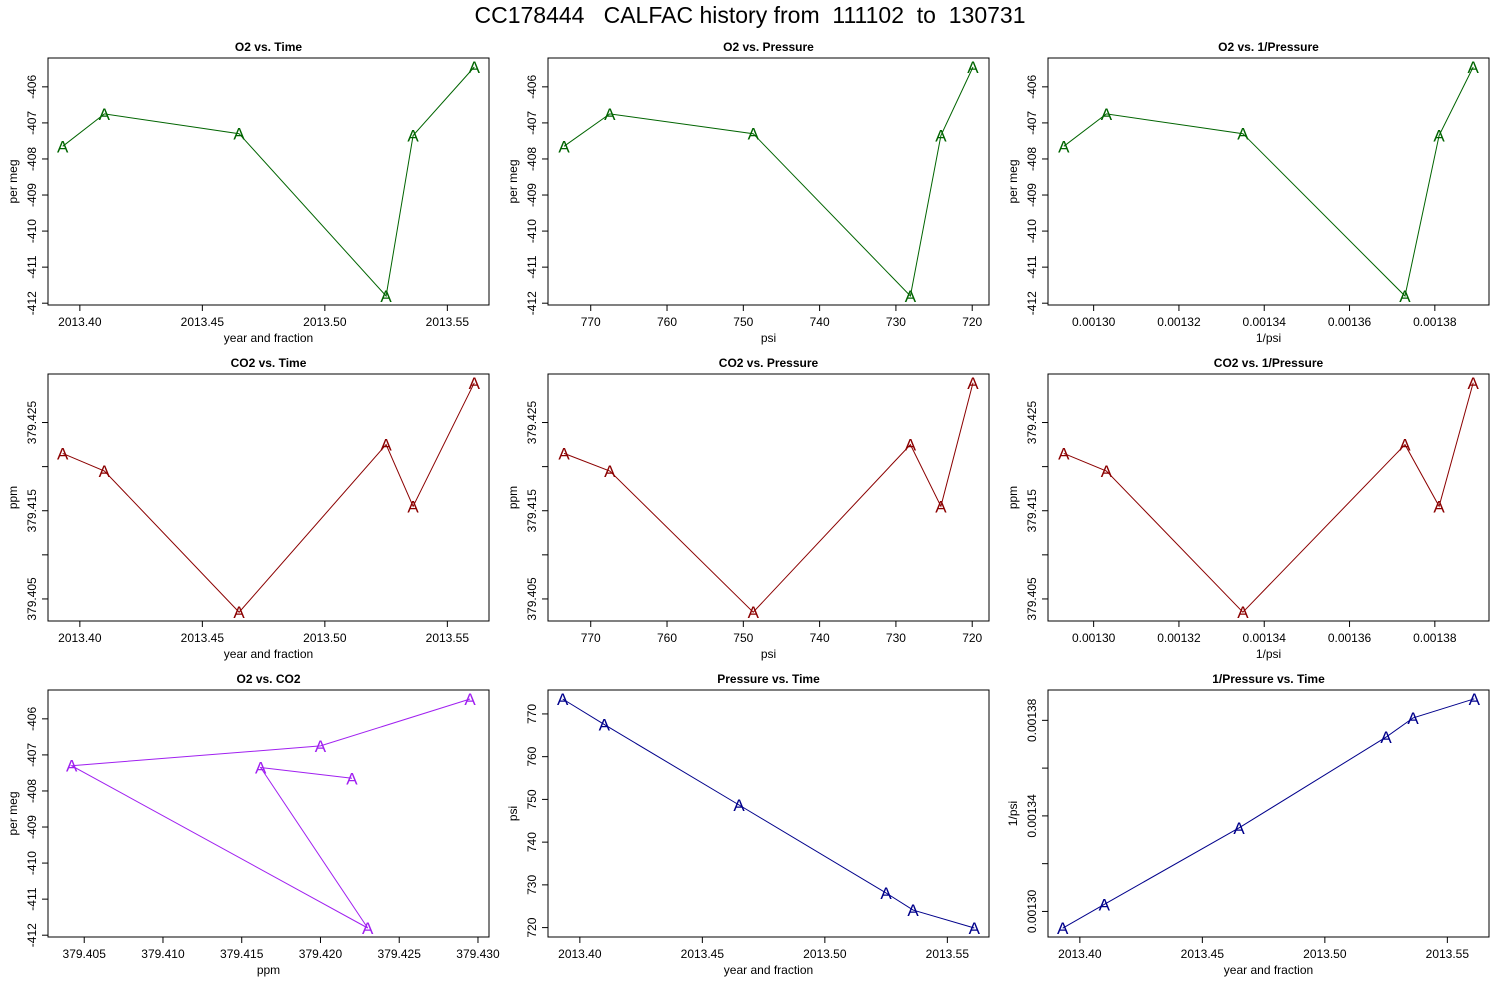  I want to click on x-axis-label: ppm, so click(268, 970).